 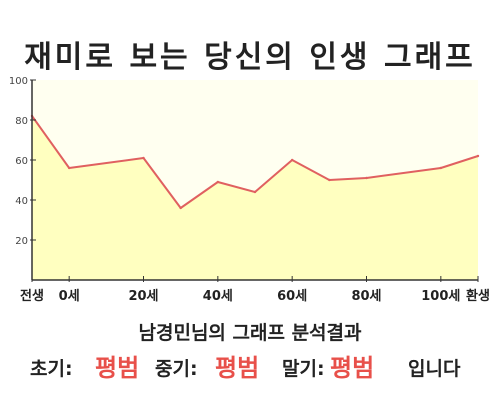 I want to click on y-tick-label: 80, so click(x=21, y=121).